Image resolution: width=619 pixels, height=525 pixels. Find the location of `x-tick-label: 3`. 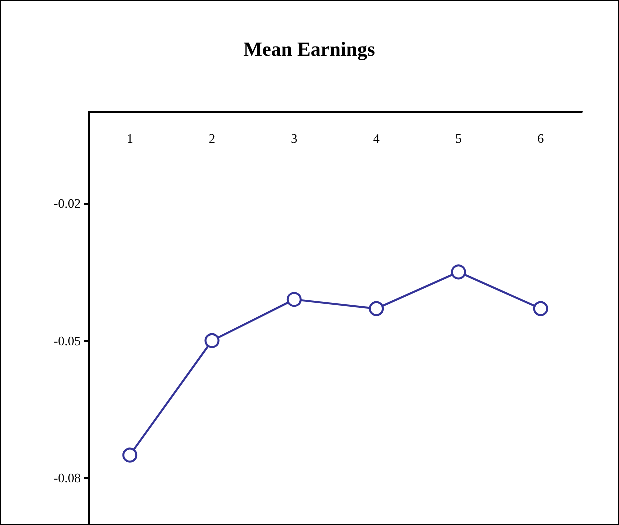

x-tick-label: 3 is located at coordinates (294, 138).